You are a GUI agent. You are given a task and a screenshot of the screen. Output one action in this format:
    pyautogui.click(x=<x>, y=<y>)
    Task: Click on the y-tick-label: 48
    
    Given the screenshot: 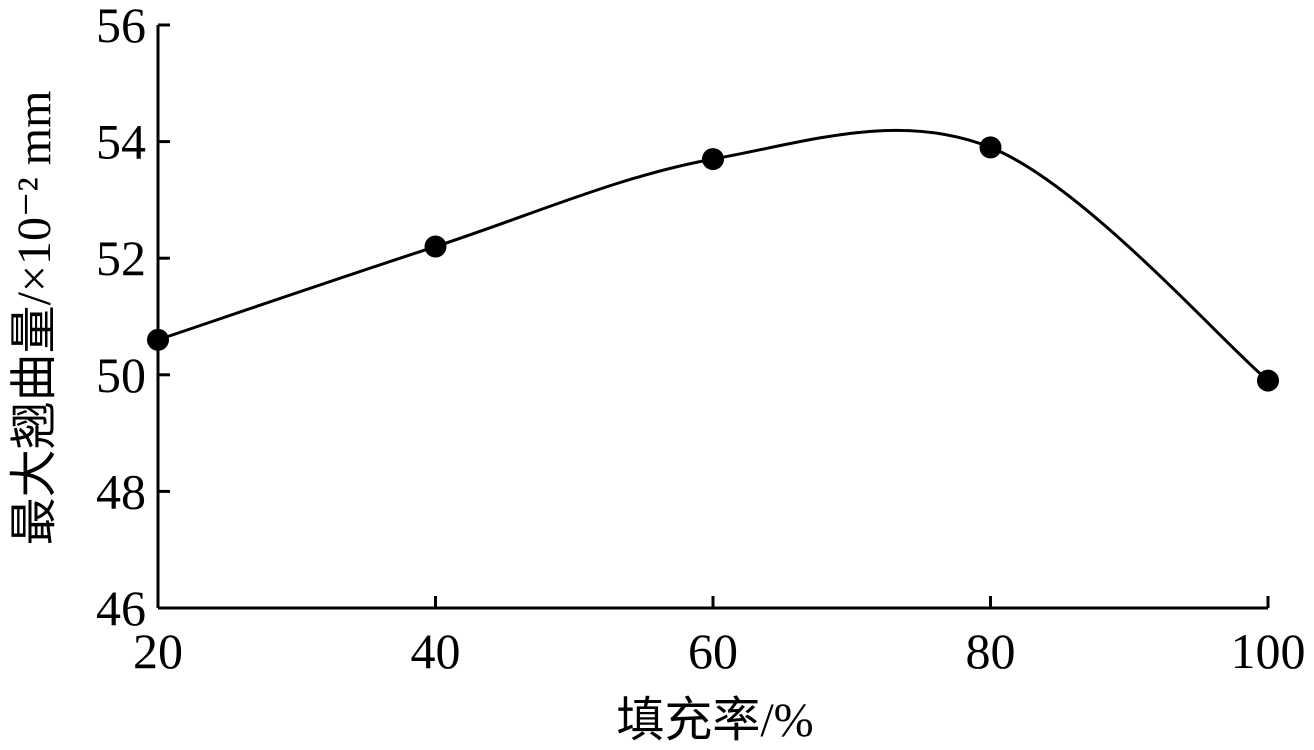 What is the action you would take?
    pyautogui.click(x=121, y=491)
    